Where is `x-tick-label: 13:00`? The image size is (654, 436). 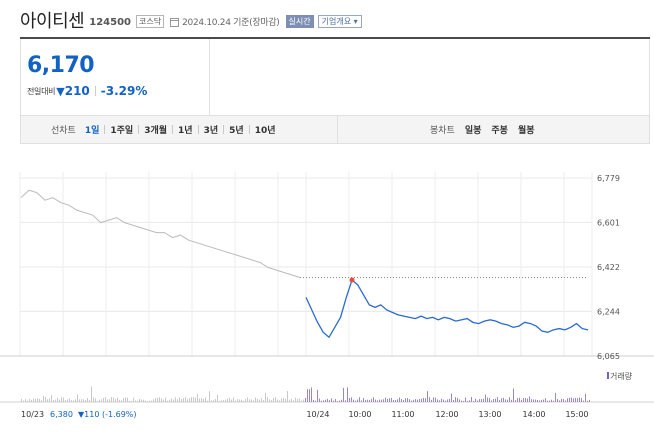 x-tick-label: 13:00 is located at coordinates (489, 414).